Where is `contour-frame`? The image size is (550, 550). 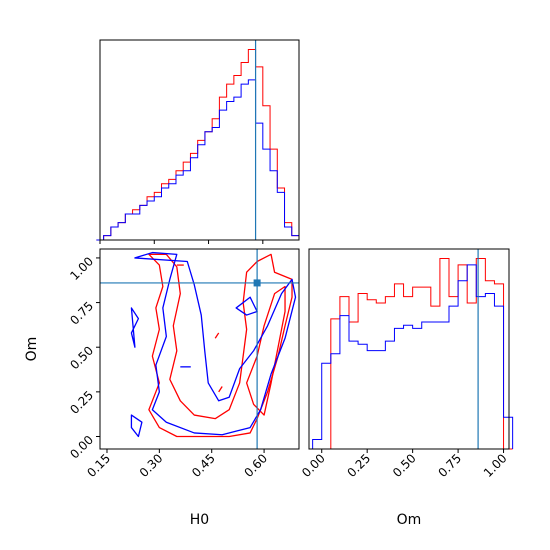 contour-frame is located at coordinates (199, 349).